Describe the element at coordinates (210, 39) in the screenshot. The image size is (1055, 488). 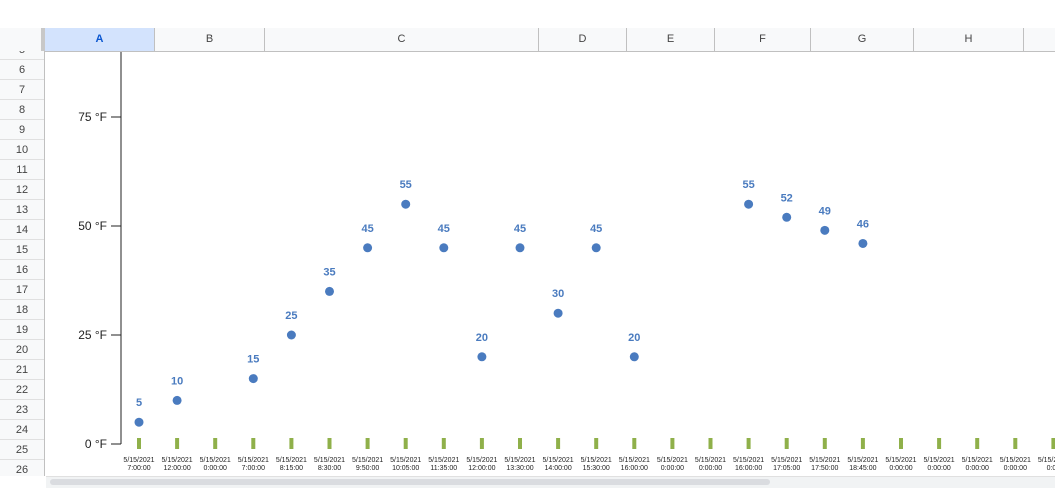
I see `column-header-b: B` at that location.